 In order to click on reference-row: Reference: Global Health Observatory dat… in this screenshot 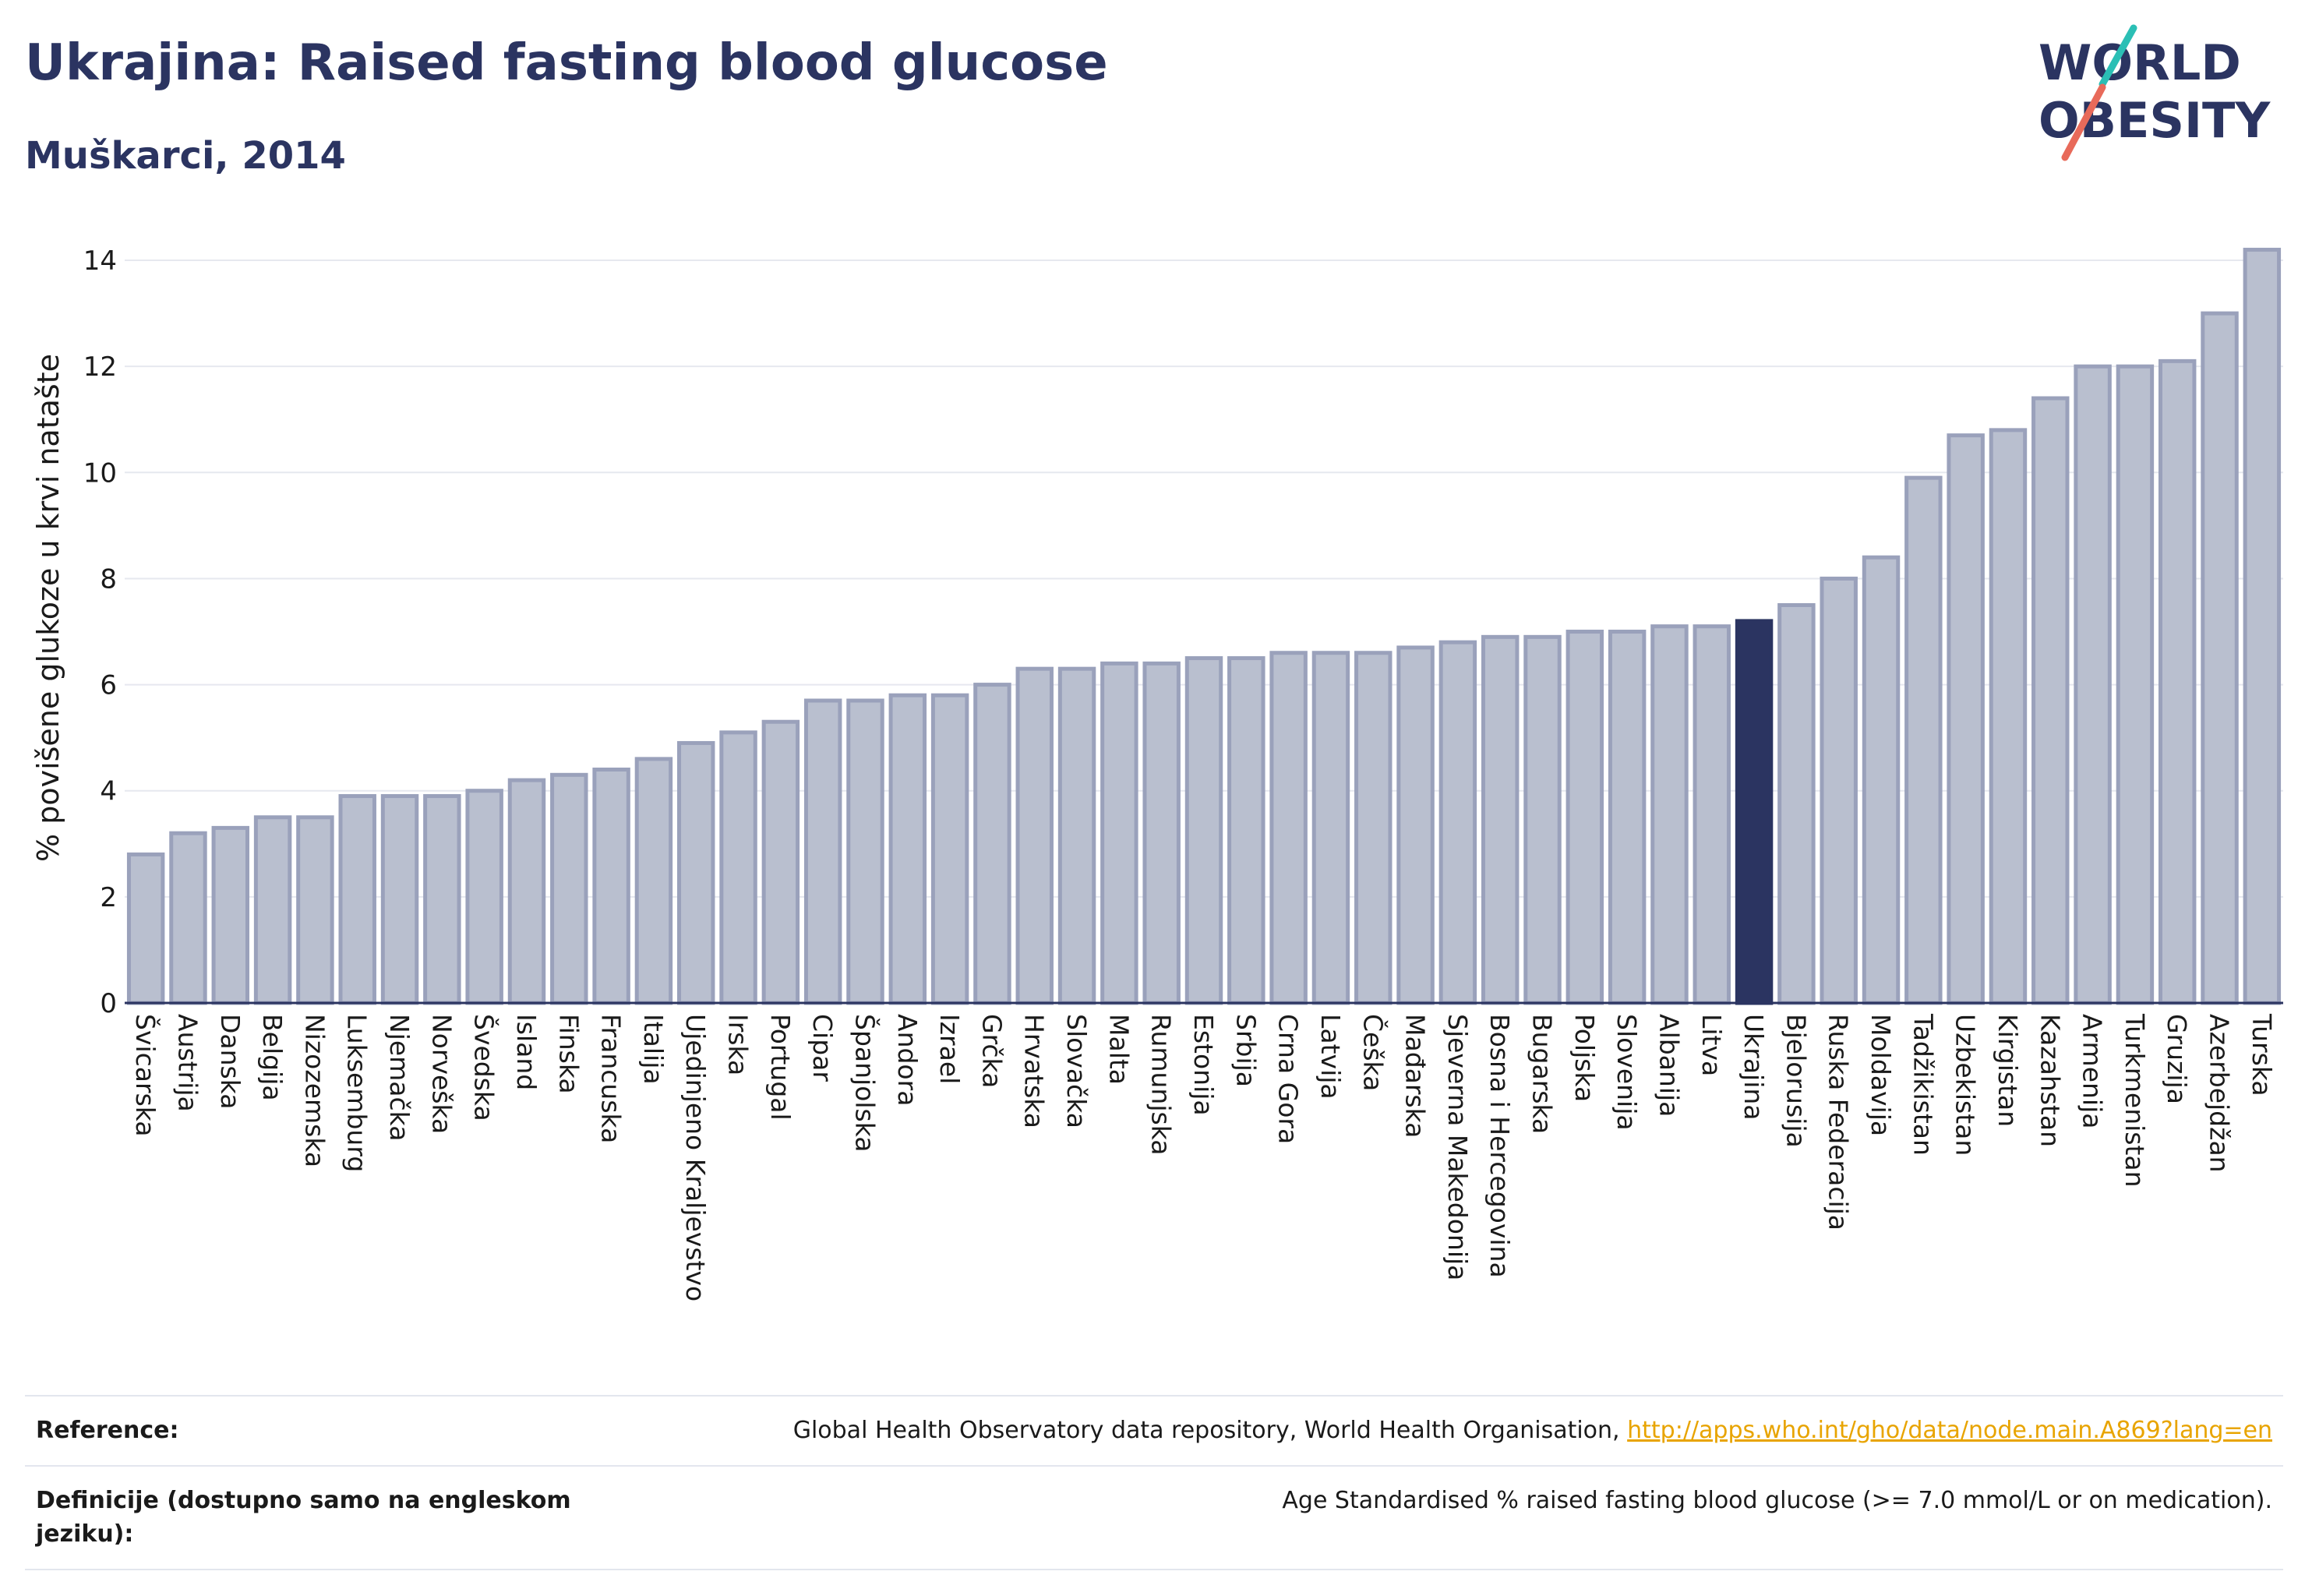, I will do `click(1154, 1430)`.